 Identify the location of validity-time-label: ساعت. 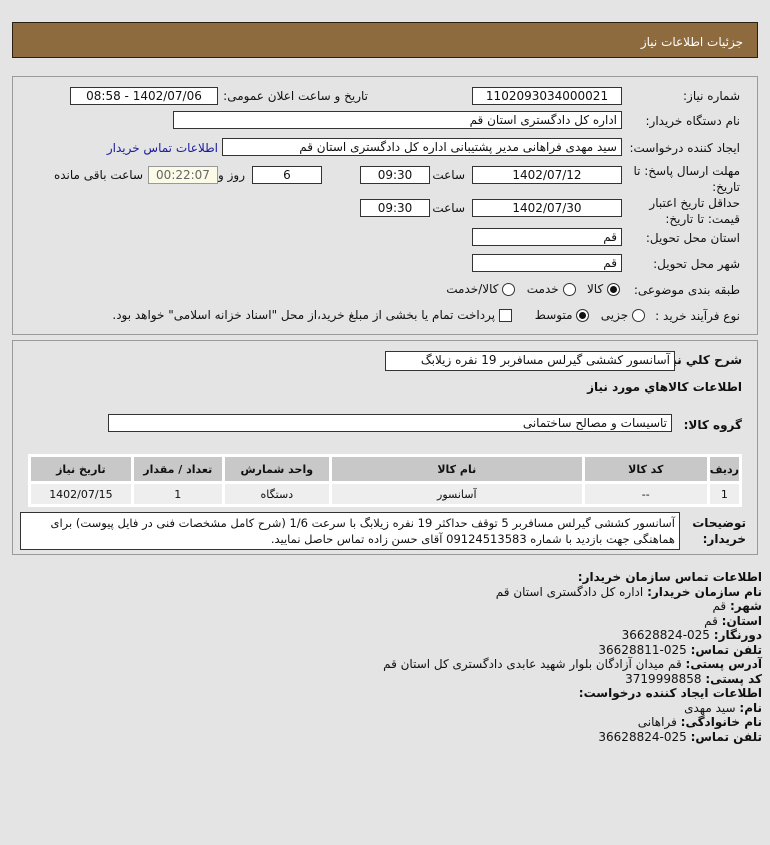
(448, 208).